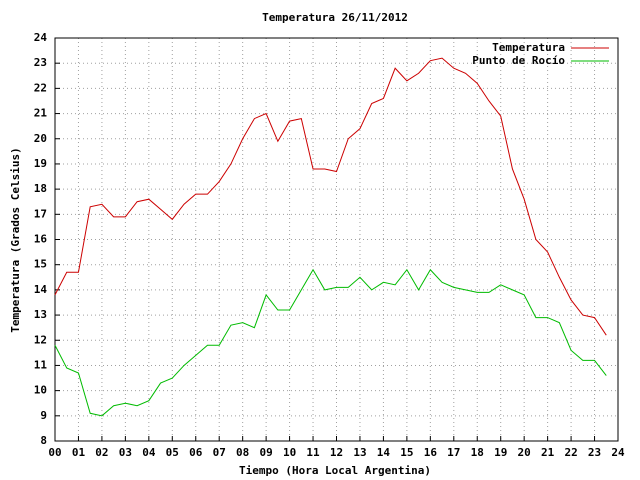  I want to click on x-tick-label: 02, so click(101, 452).